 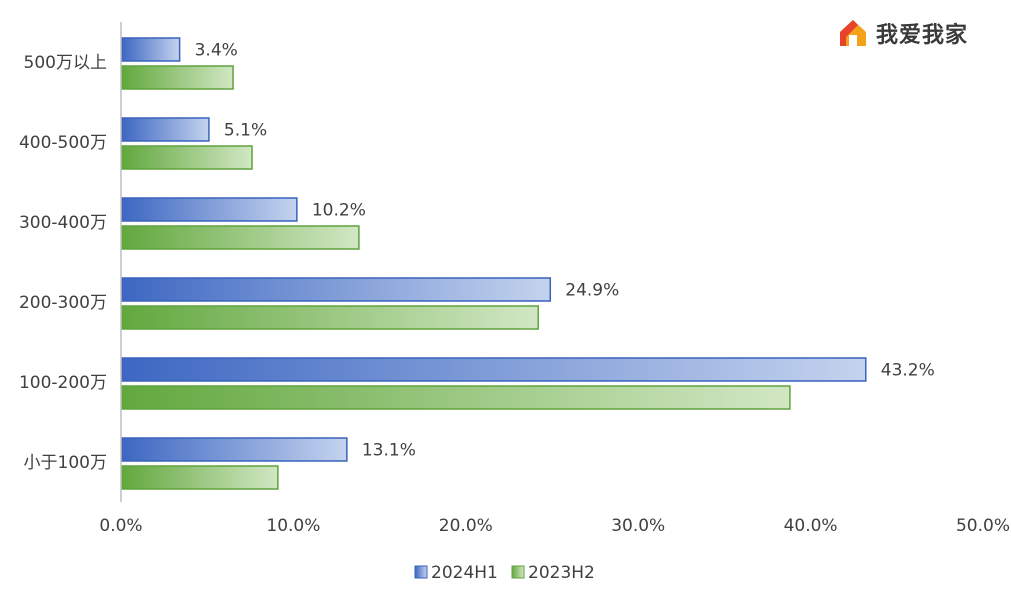 I want to click on x-tick-label: 0.0%, so click(x=120, y=526).